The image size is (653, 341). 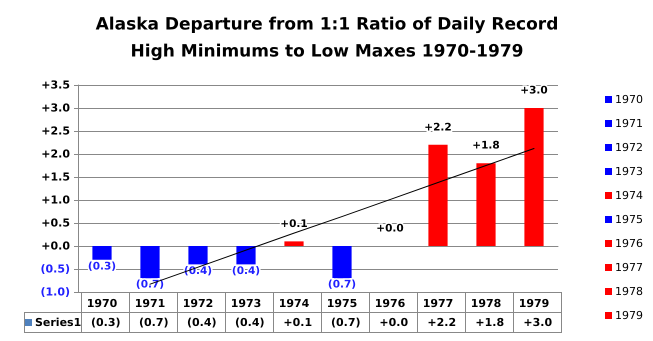 What do you see at coordinates (55, 154) in the screenshot?
I see `y-tick-label: +2.0` at bounding box center [55, 154].